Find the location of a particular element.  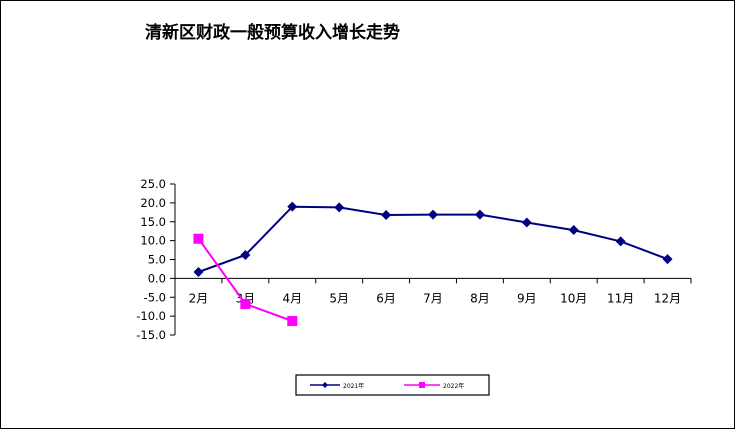

y-tick-label: 10.0 is located at coordinates (153, 241).